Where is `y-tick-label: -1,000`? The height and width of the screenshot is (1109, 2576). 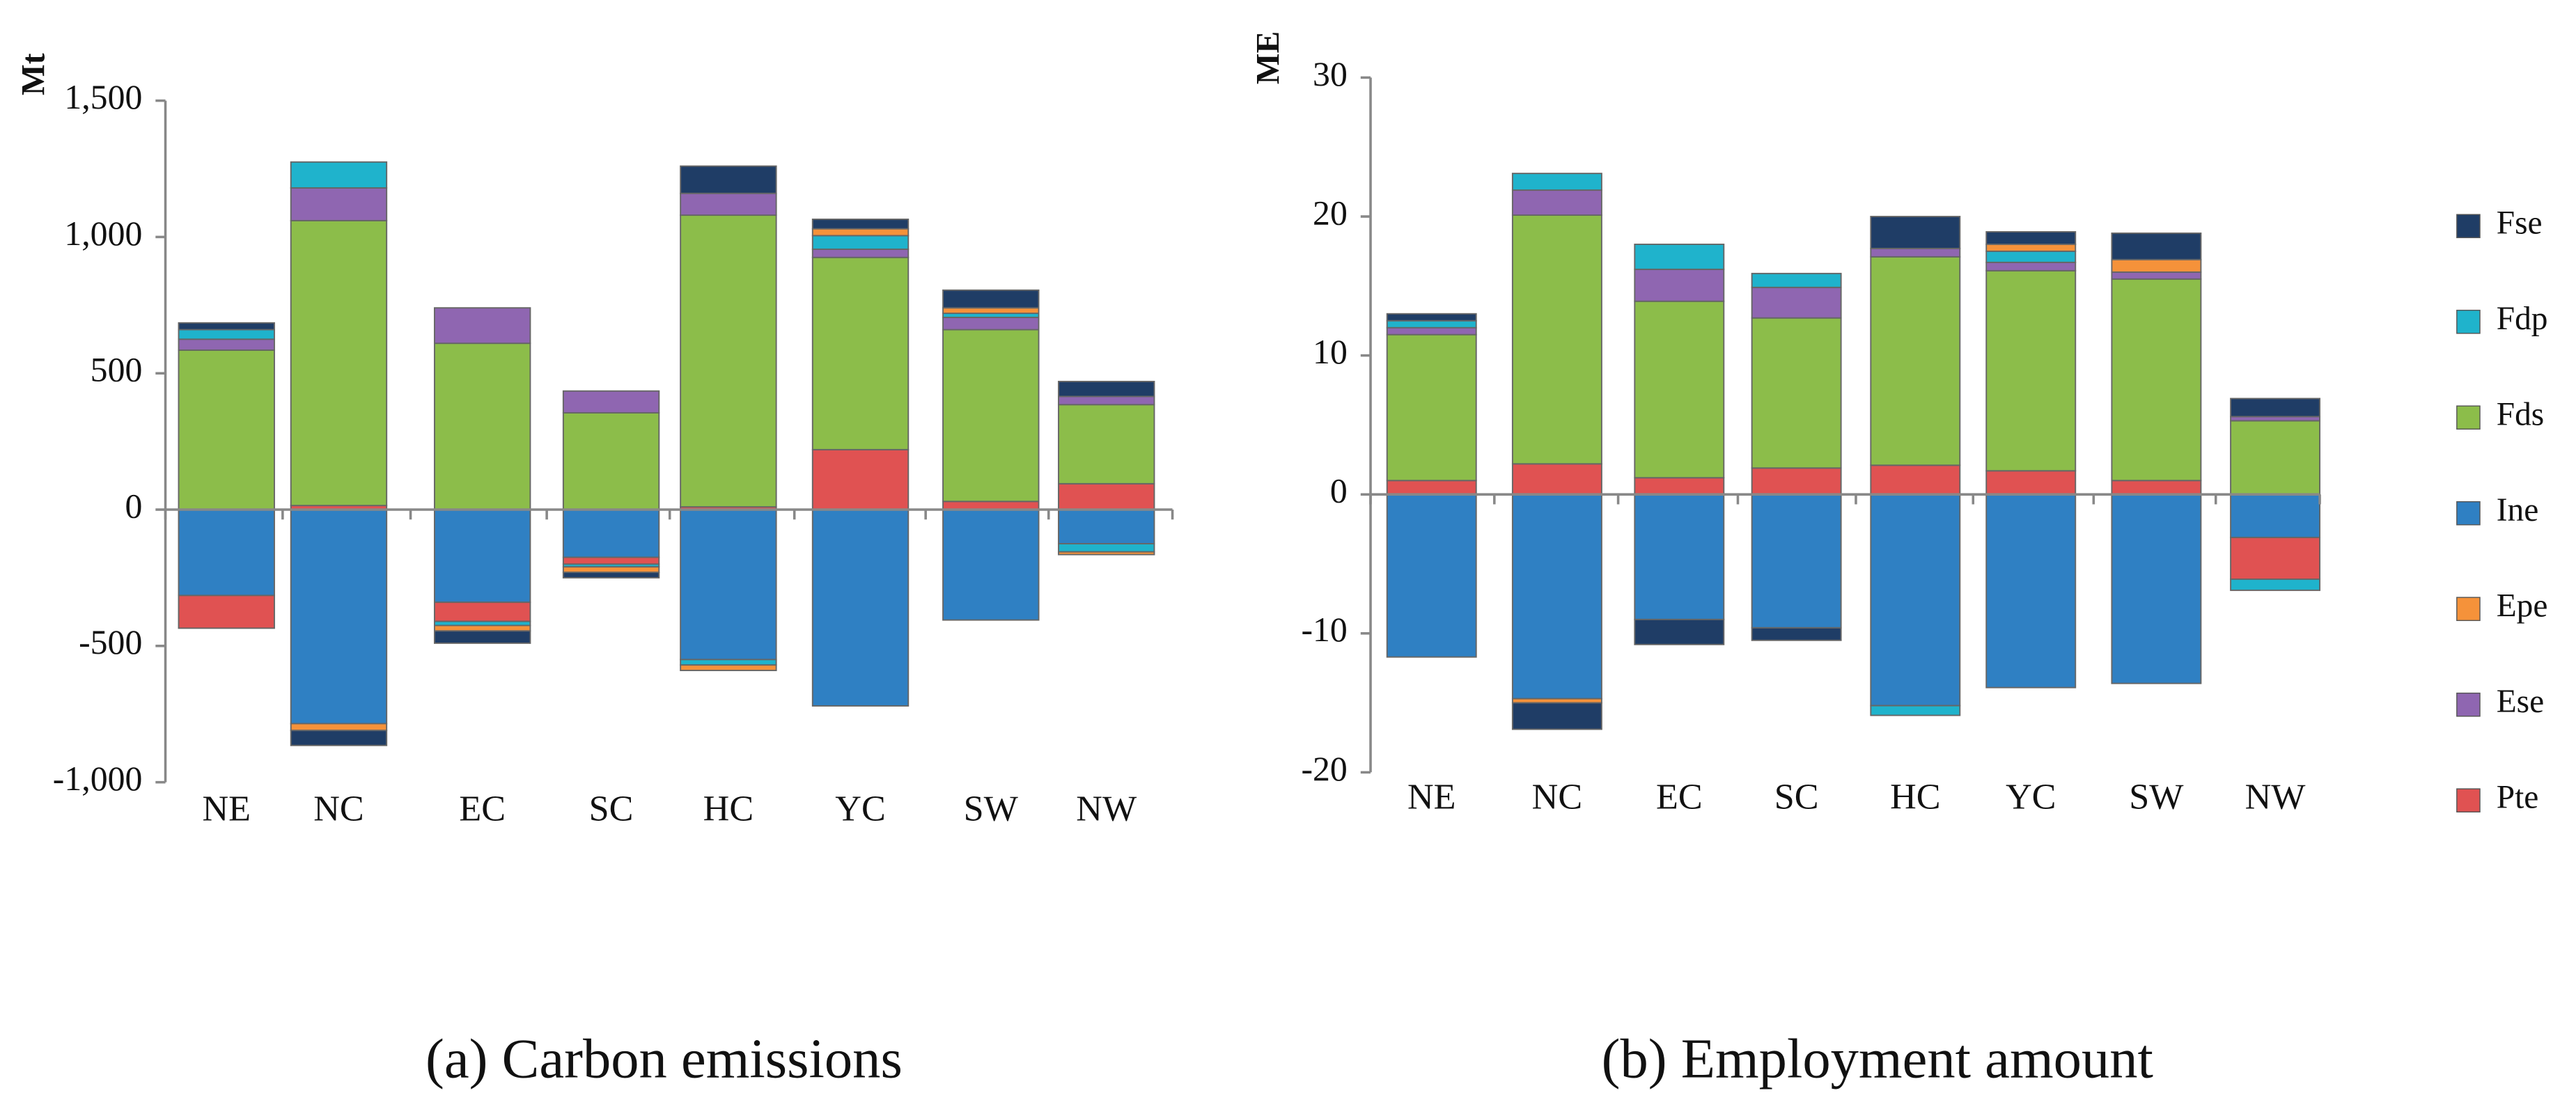
y-tick-label: -1,000 is located at coordinates (98, 779).